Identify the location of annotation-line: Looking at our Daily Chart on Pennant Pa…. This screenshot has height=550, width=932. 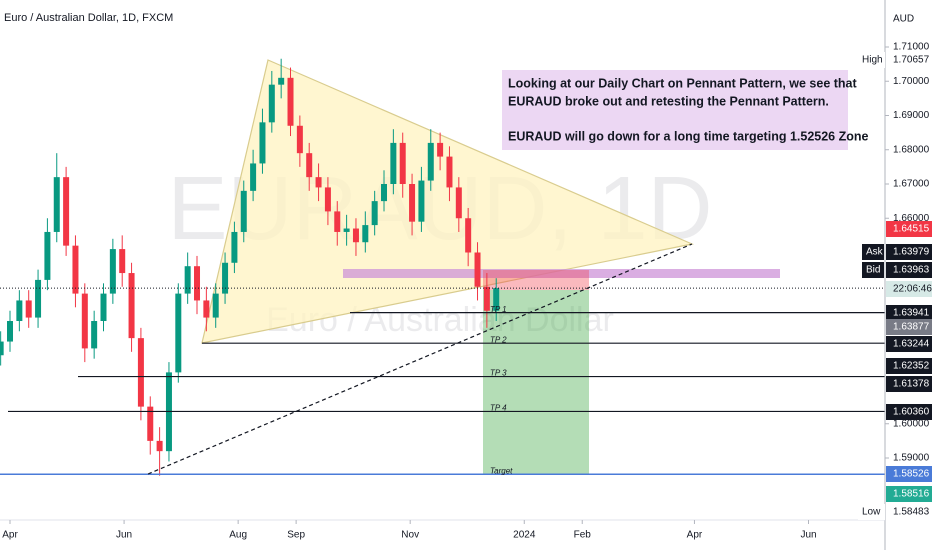
(683, 83).